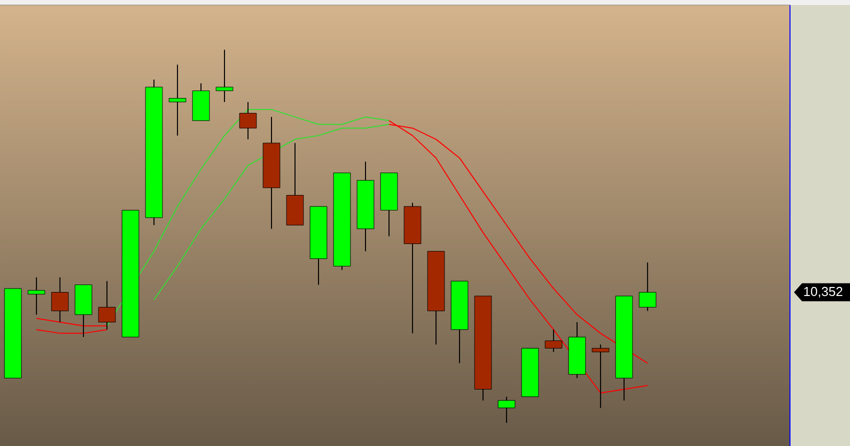 The height and width of the screenshot is (446, 850). Describe the element at coordinates (823, 292) in the screenshot. I see `text: 10,352` at that location.